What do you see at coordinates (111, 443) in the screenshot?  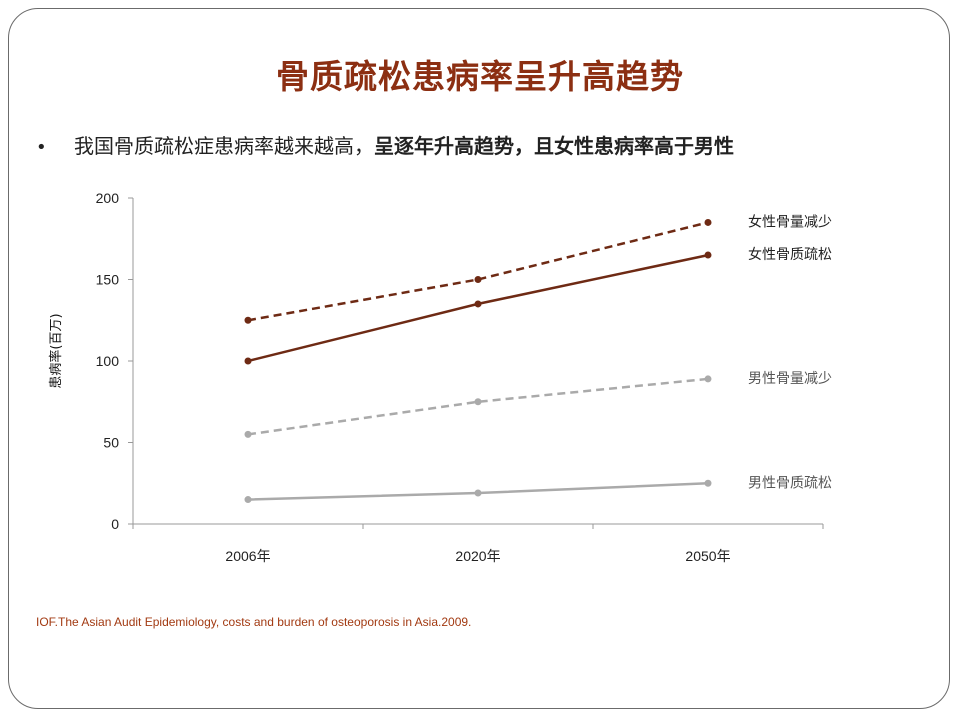 I see `y-tick-label: 50` at bounding box center [111, 443].